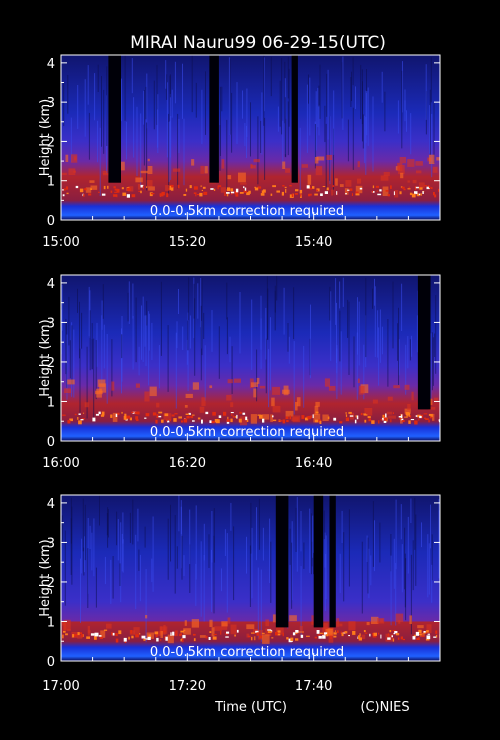 The width and height of the screenshot is (500, 740). What do you see at coordinates (332, 561) in the screenshot?
I see `missing-data-column` at bounding box center [332, 561].